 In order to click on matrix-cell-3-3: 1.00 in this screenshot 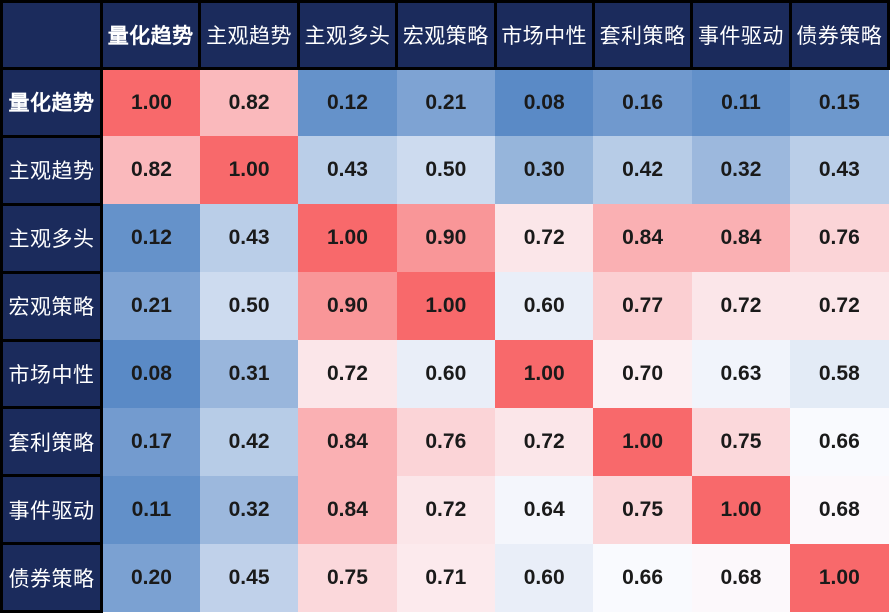, I will do `click(445, 306)`.